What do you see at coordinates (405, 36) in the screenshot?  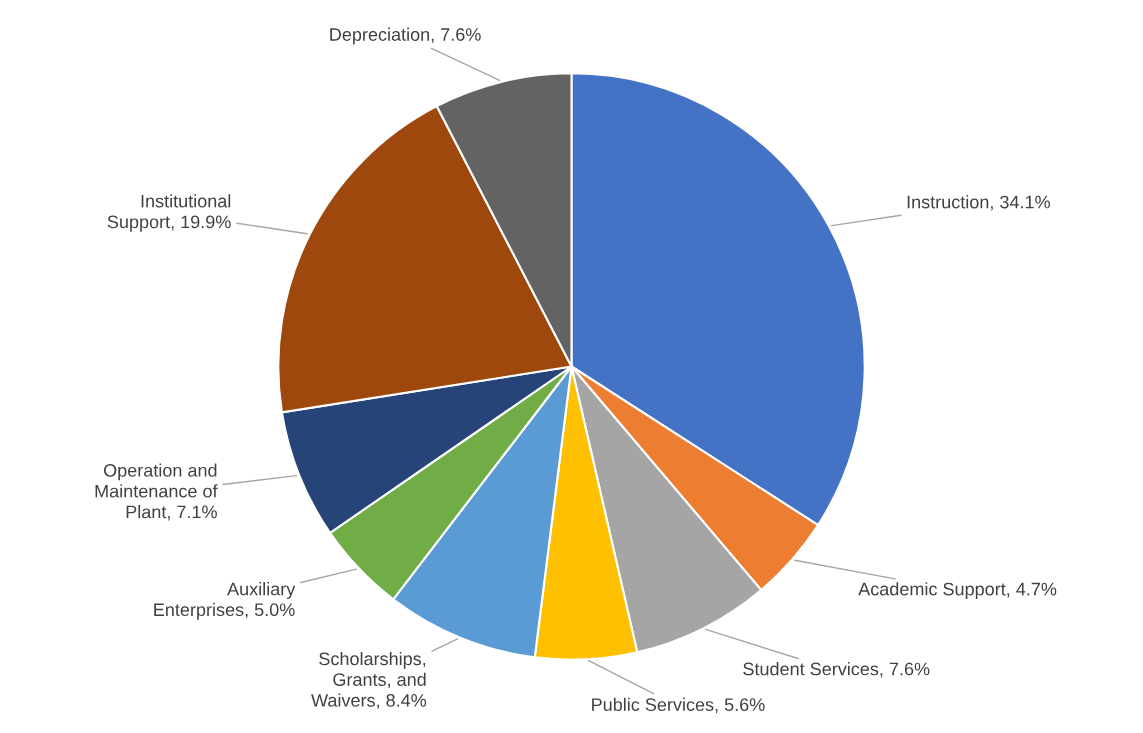 I see `slice-label: Depreciation, 7.6%` at bounding box center [405, 36].